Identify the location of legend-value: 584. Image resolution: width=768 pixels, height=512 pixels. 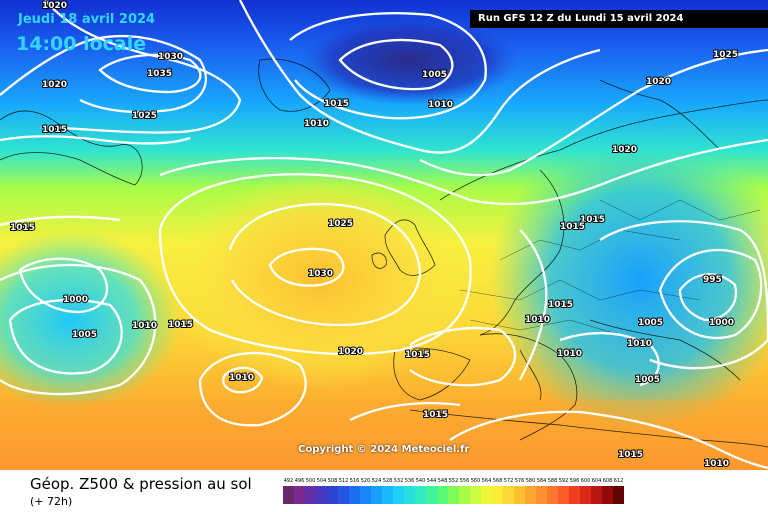
(541, 481).